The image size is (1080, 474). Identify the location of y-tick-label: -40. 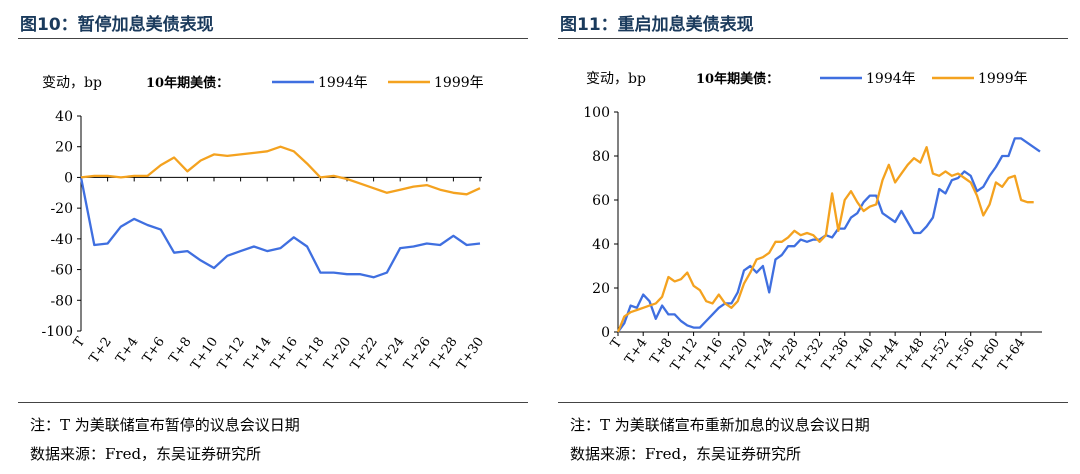
(61, 240).